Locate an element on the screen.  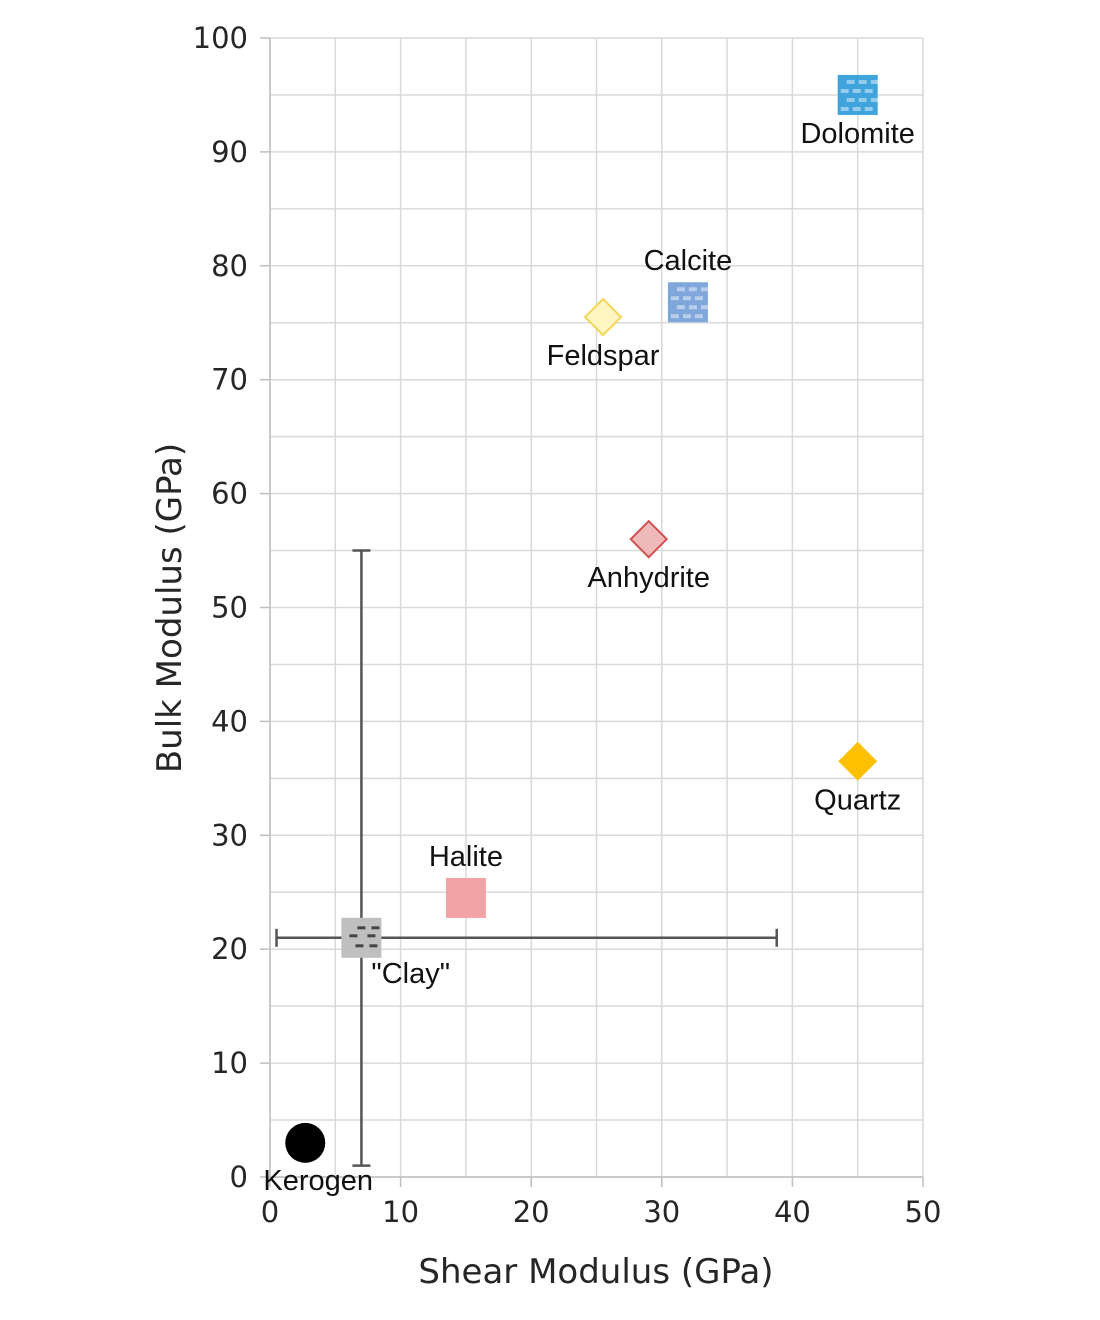
marker-circle is located at coordinates (305, 1142).